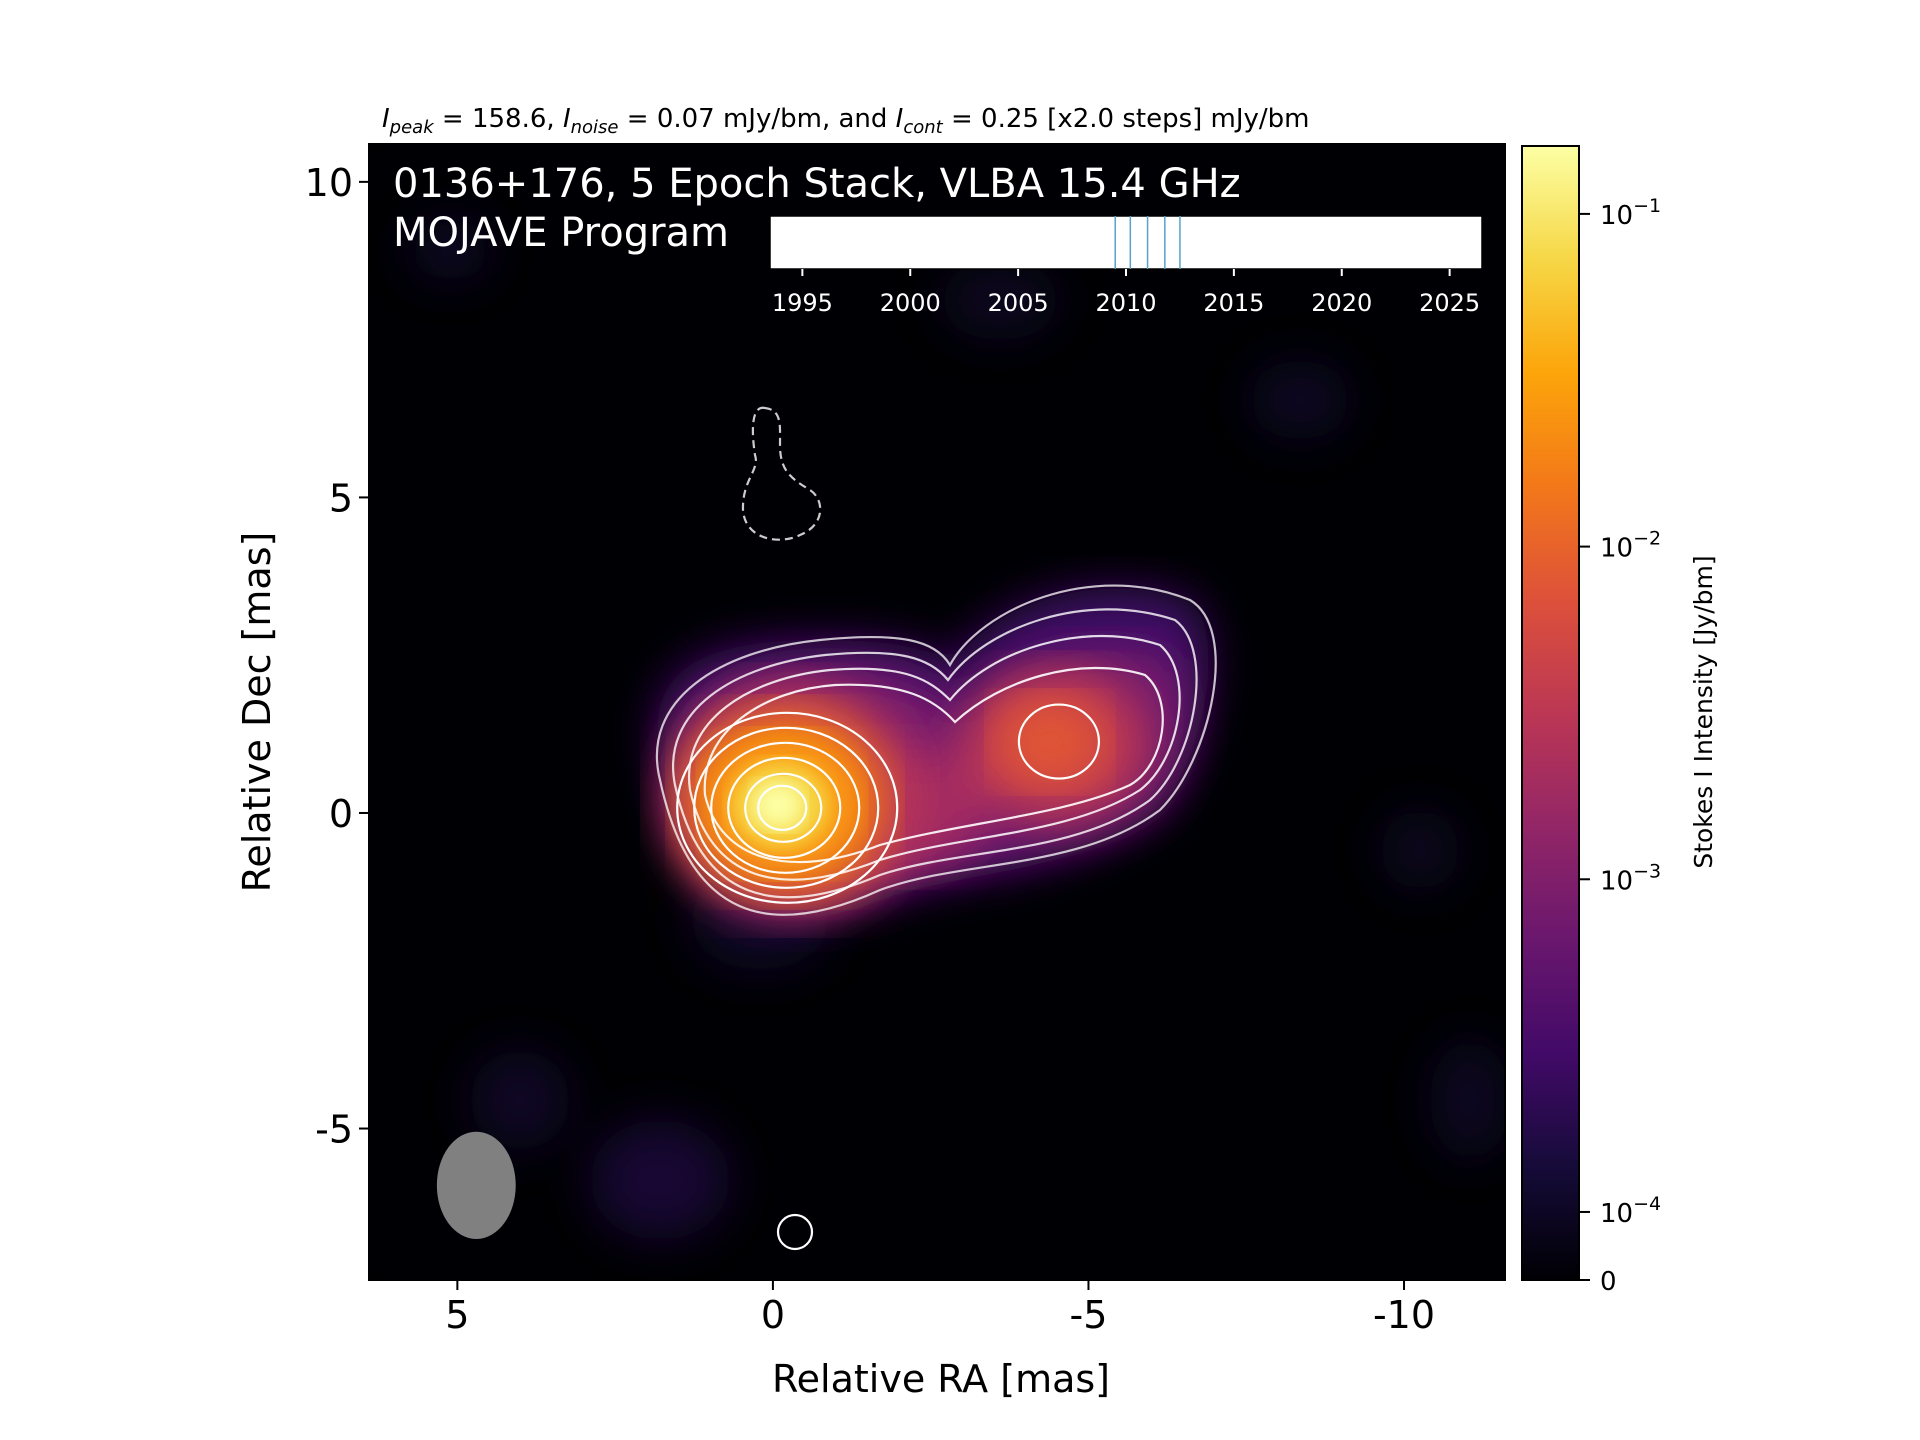  Describe the element at coordinates (817, 184) in the screenshot. I see `source-label: 0136+176, 5 Epoch Stack, VLBA 15.4 GHz` at that location.